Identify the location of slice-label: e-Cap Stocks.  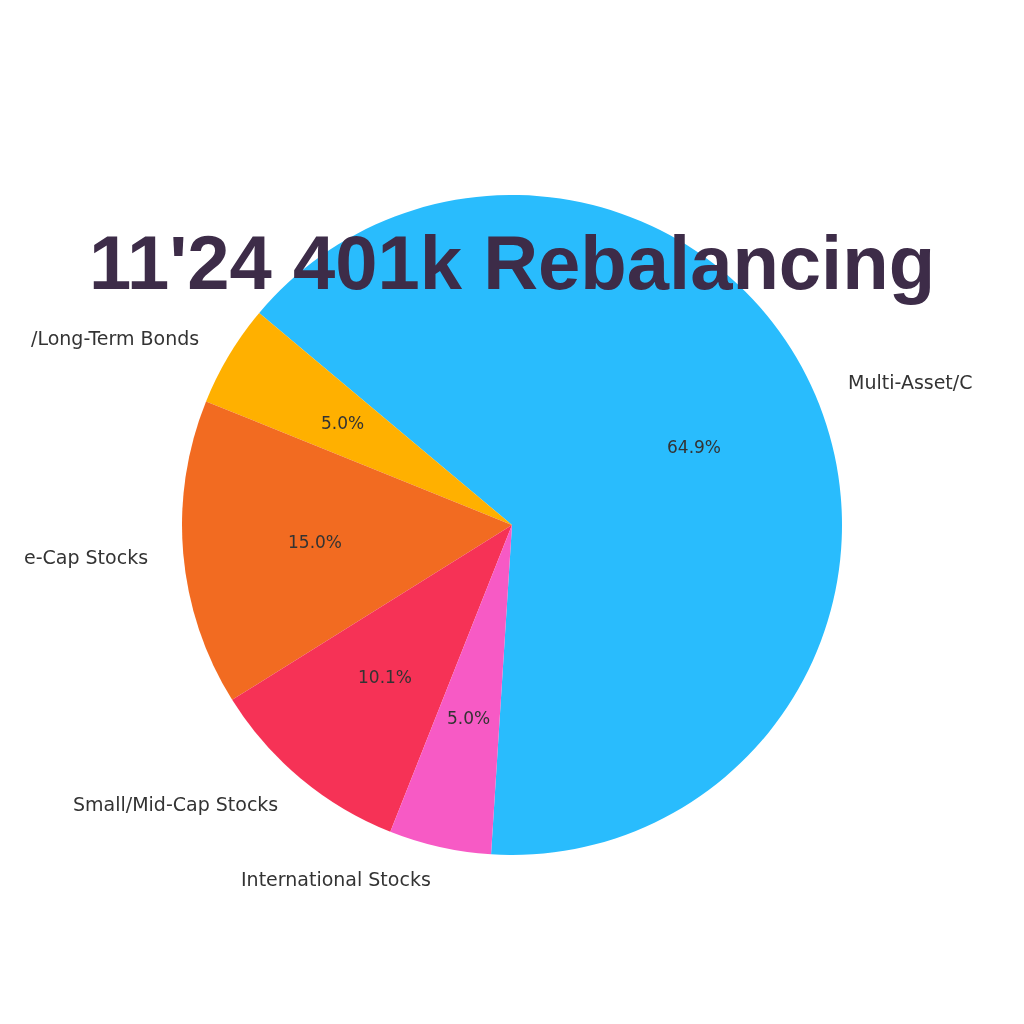
(86, 557).